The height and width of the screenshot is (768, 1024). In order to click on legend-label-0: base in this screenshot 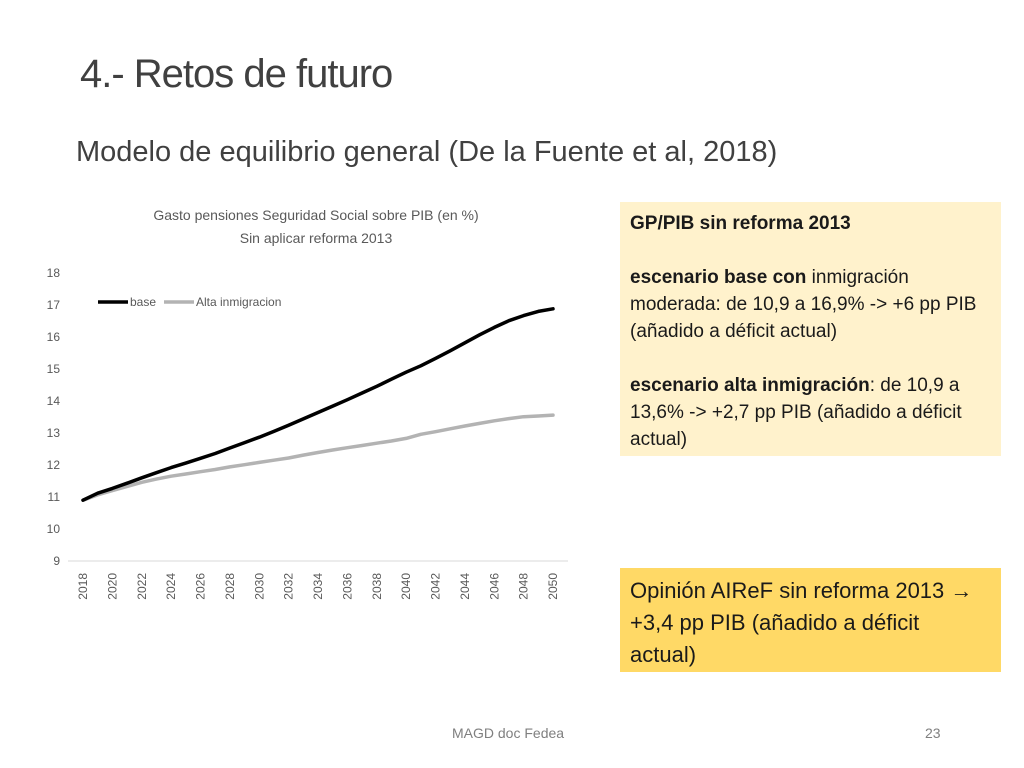, I will do `click(143, 302)`.